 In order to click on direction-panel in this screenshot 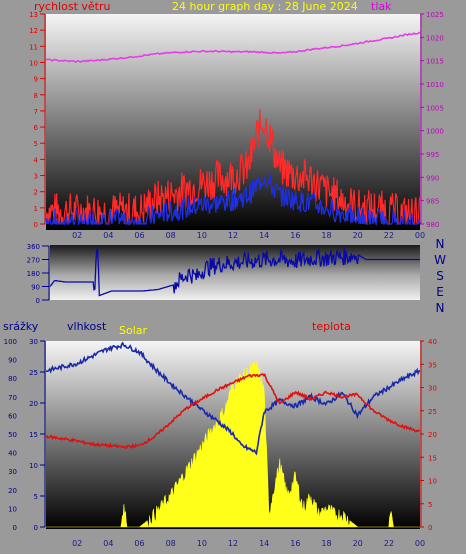, I will do `click(235, 272)`.